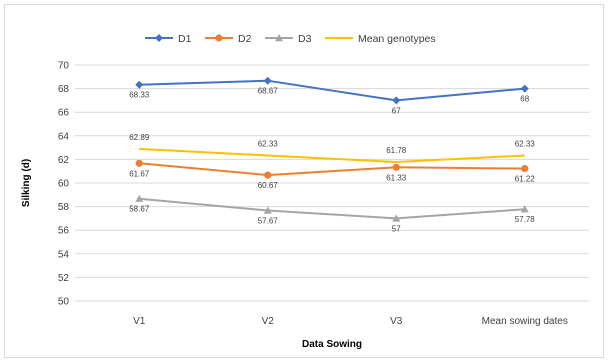 This screenshot has width=608, height=362. Describe the element at coordinates (524, 99) in the screenshot. I see `data-label-d1: 68` at that location.